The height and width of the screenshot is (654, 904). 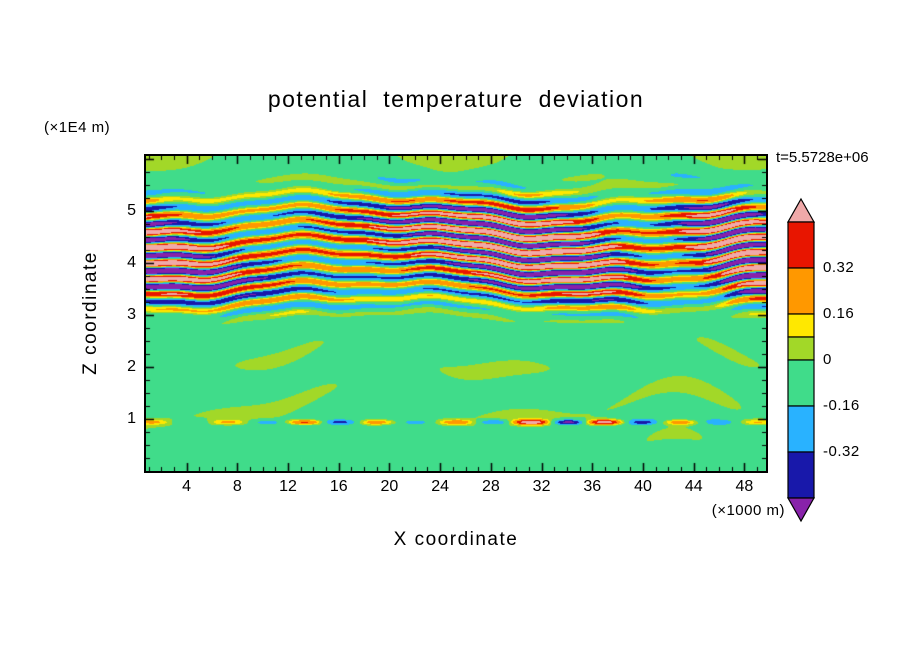 I want to click on x-tick-label: 24, so click(x=440, y=486).